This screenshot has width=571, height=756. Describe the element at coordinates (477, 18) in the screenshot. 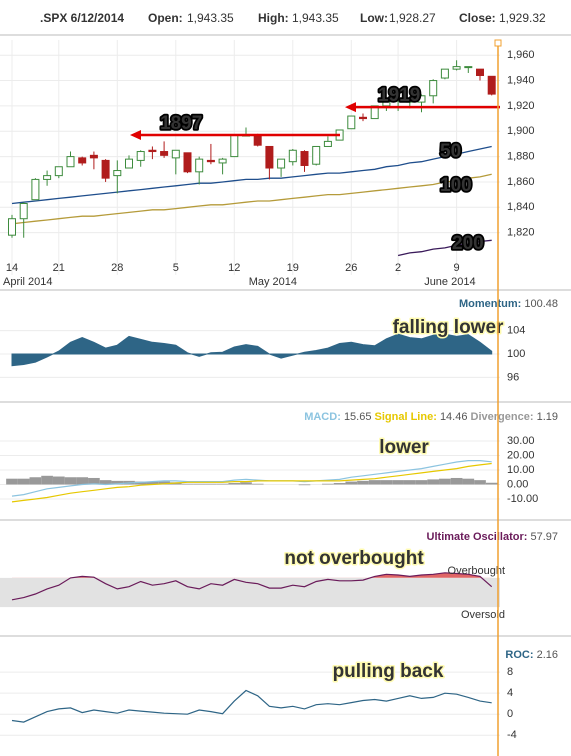

I see `field-label: Close:` at that location.